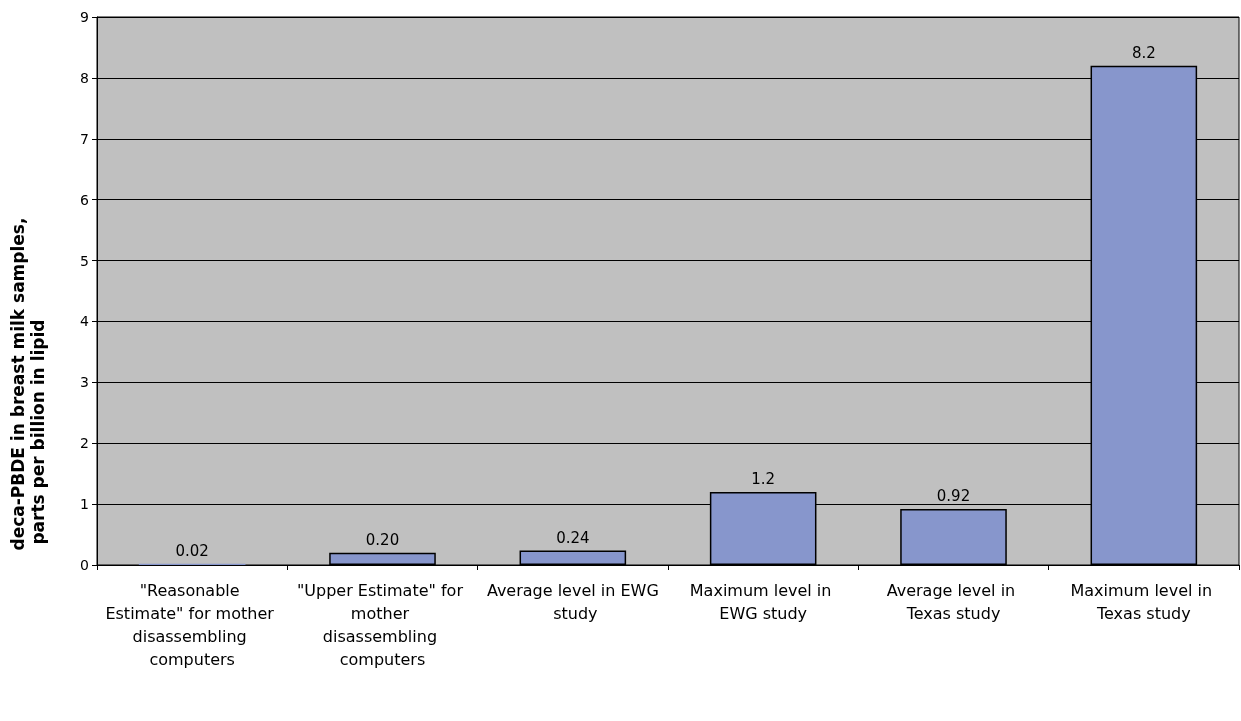 The height and width of the screenshot is (721, 1241). What do you see at coordinates (84, 565) in the screenshot?
I see `y-tick-label: 0` at bounding box center [84, 565].